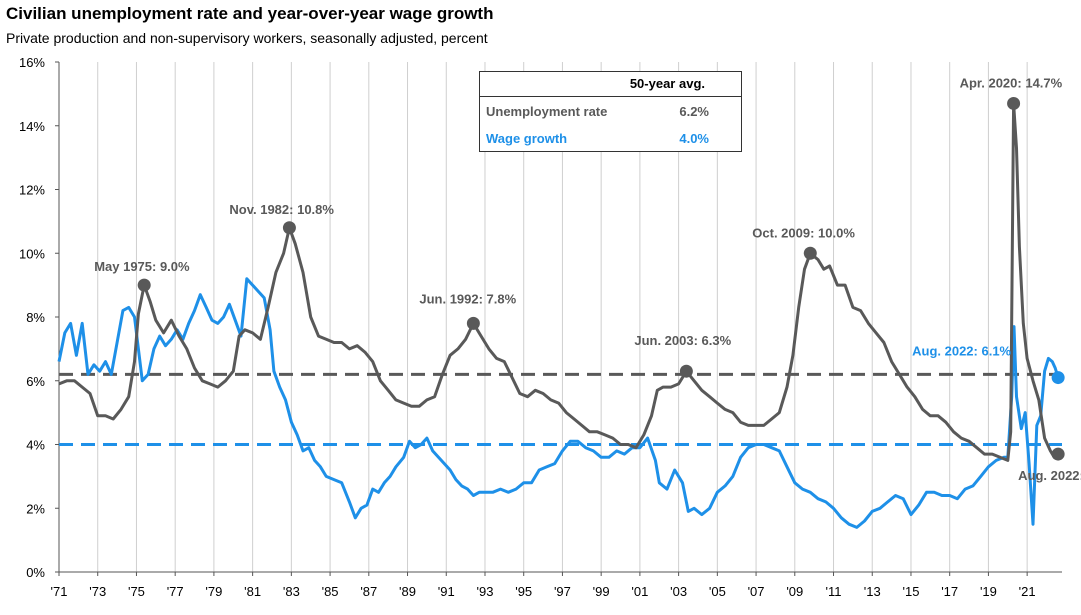 This screenshot has width=1081, height=615. What do you see at coordinates (35, 381) in the screenshot?
I see `y-tick-label: 6%` at bounding box center [35, 381].